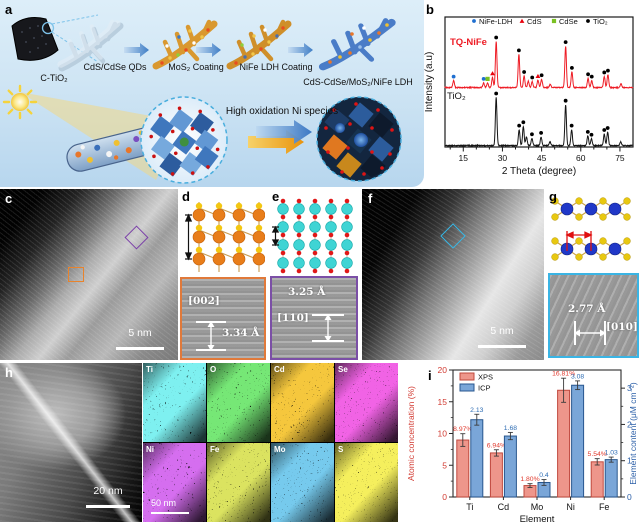 The image size is (640, 523). What do you see at coordinates (54, 78) in the screenshot?
I see `label-c-tio2: C-TiO₂` at bounding box center [54, 78].